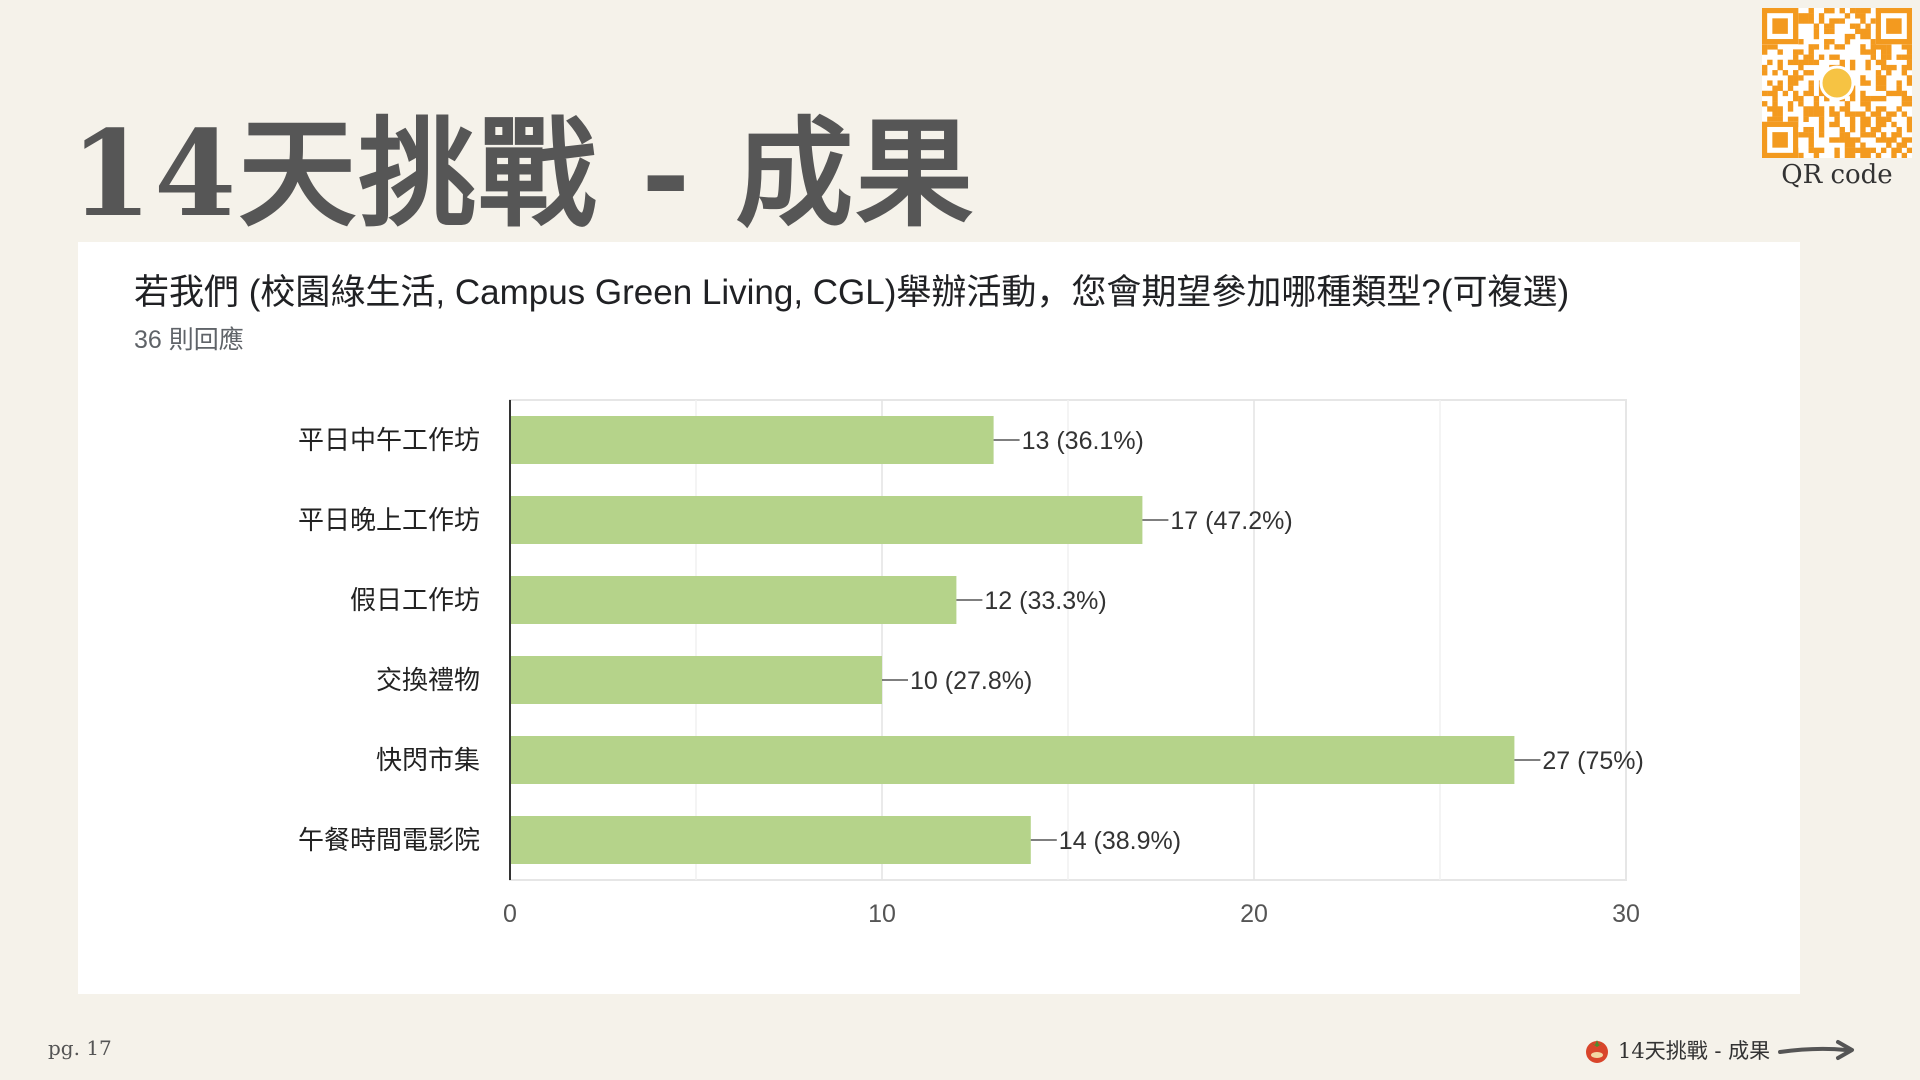  I want to click on chart-subtitle: 36 則回應, so click(189, 340).